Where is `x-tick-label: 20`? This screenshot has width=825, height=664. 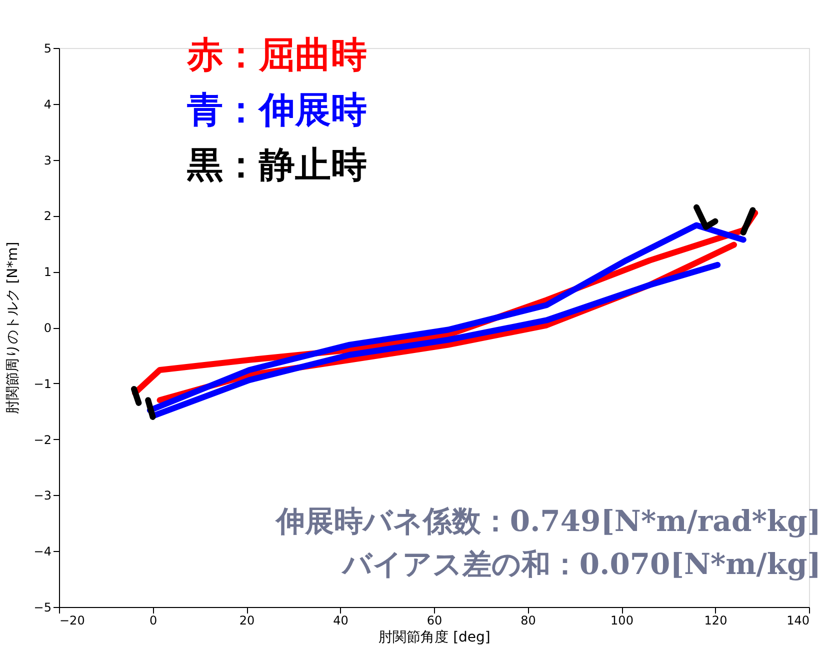 x-tick-label: 20 is located at coordinates (247, 621).